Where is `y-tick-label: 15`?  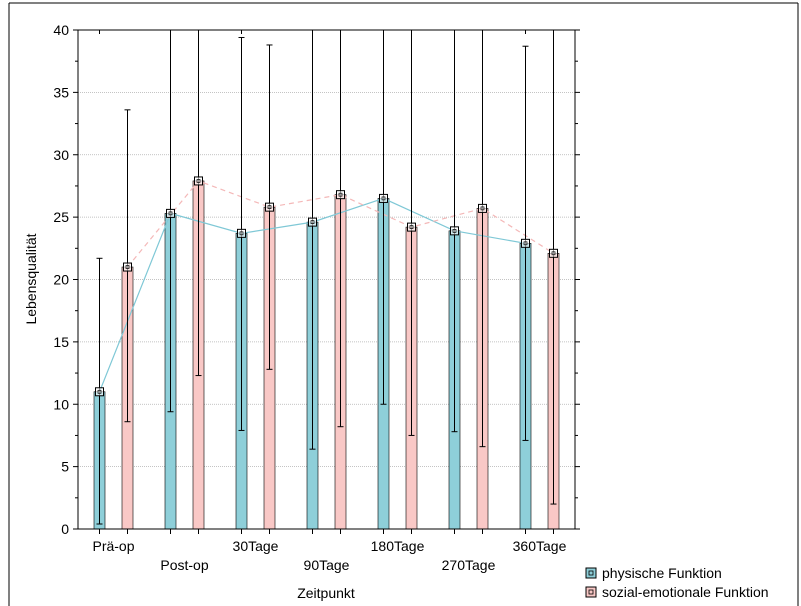 y-tick-label: 15 is located at coordinates (61, 342).